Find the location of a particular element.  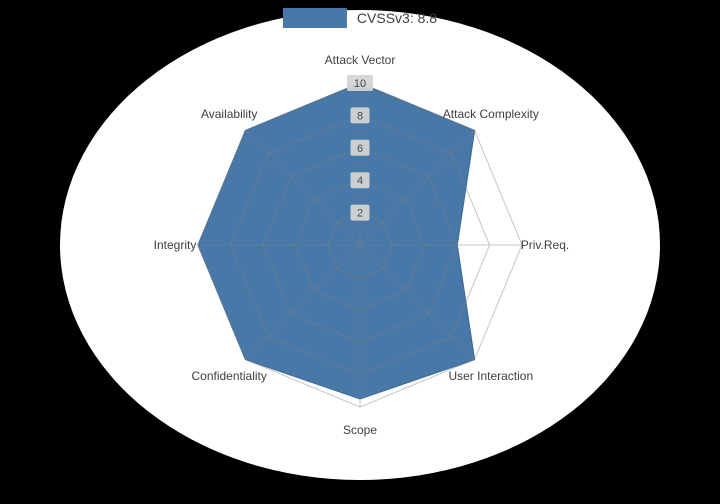

tick-label: 4 is located at coordinates (360, 181).